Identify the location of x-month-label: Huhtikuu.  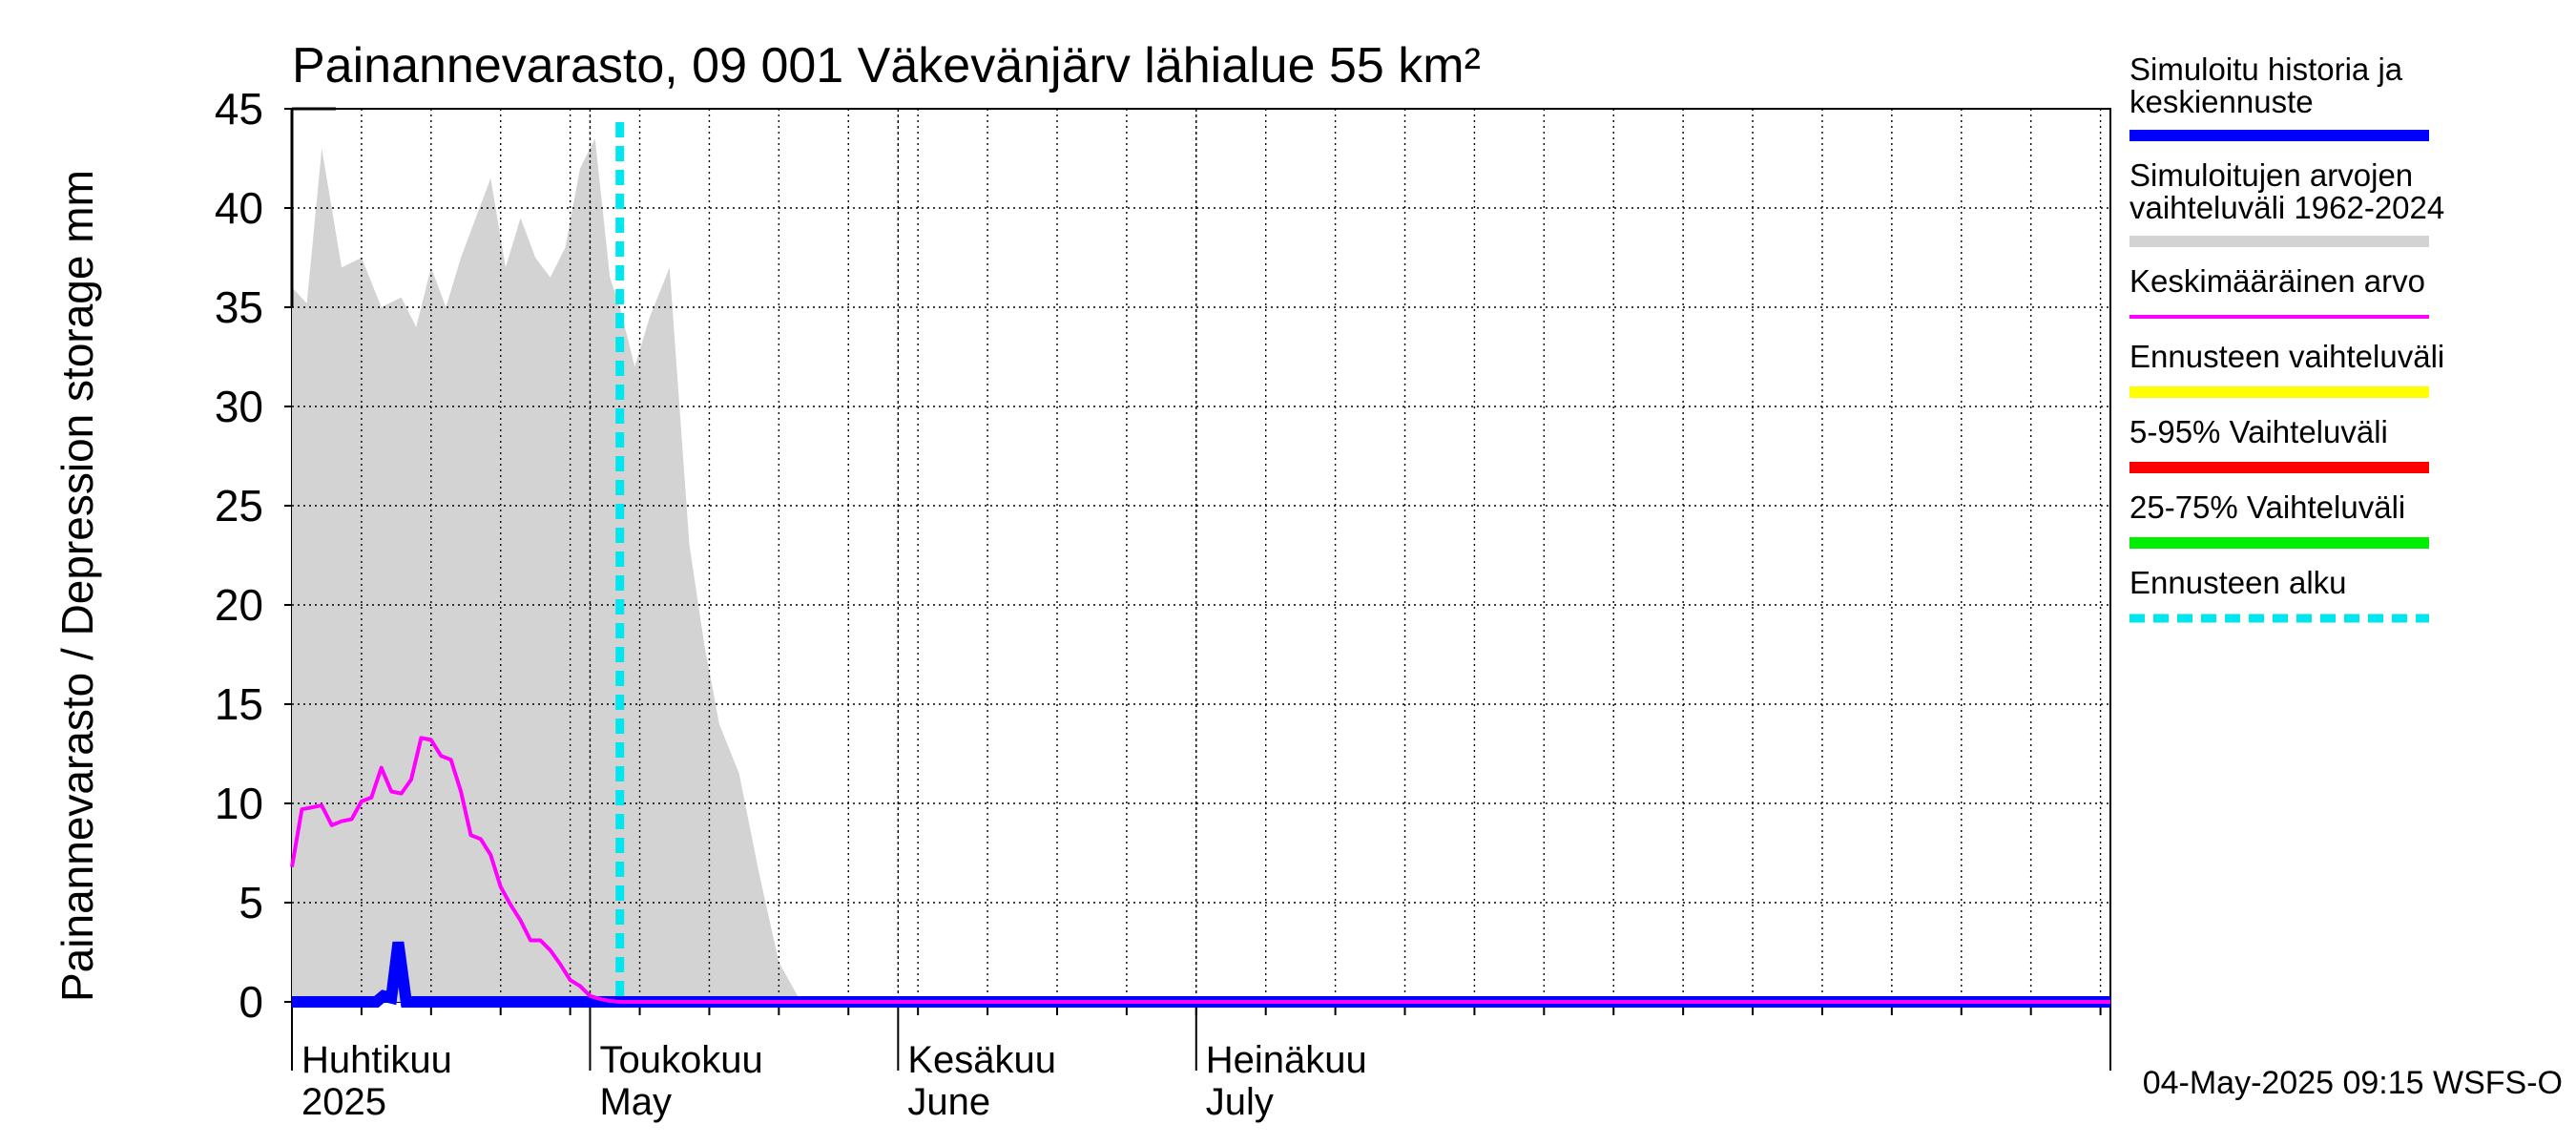
(376, 1060).